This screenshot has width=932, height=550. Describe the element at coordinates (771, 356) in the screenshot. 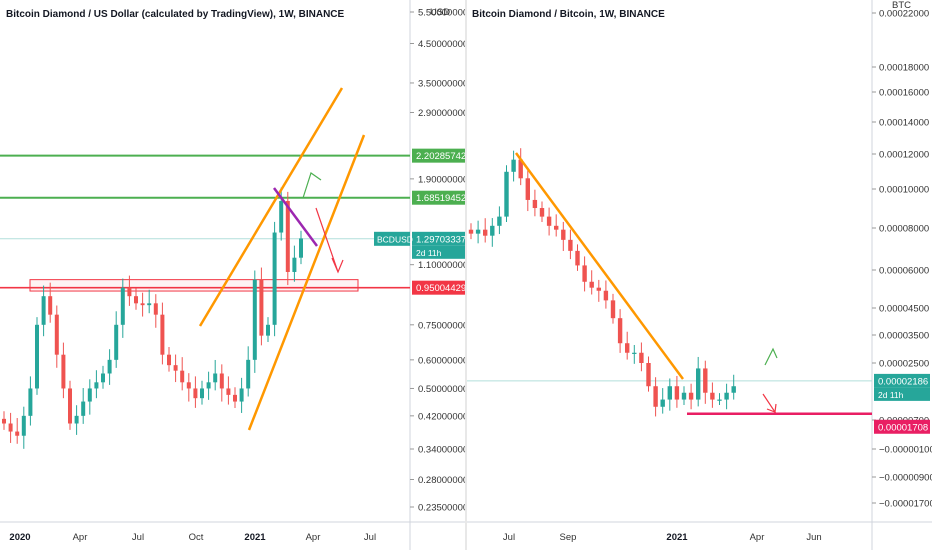

I see `right-green-arrow` at that location.